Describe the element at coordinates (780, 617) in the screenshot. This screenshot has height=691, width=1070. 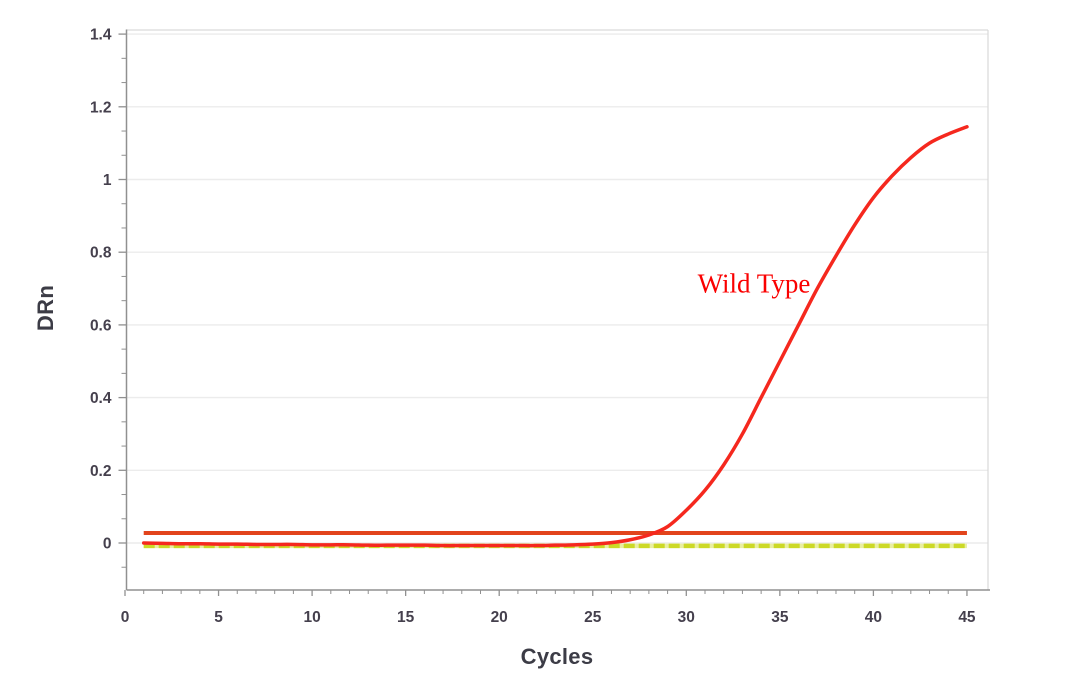
I see `x-tick-label: 35` at that location.